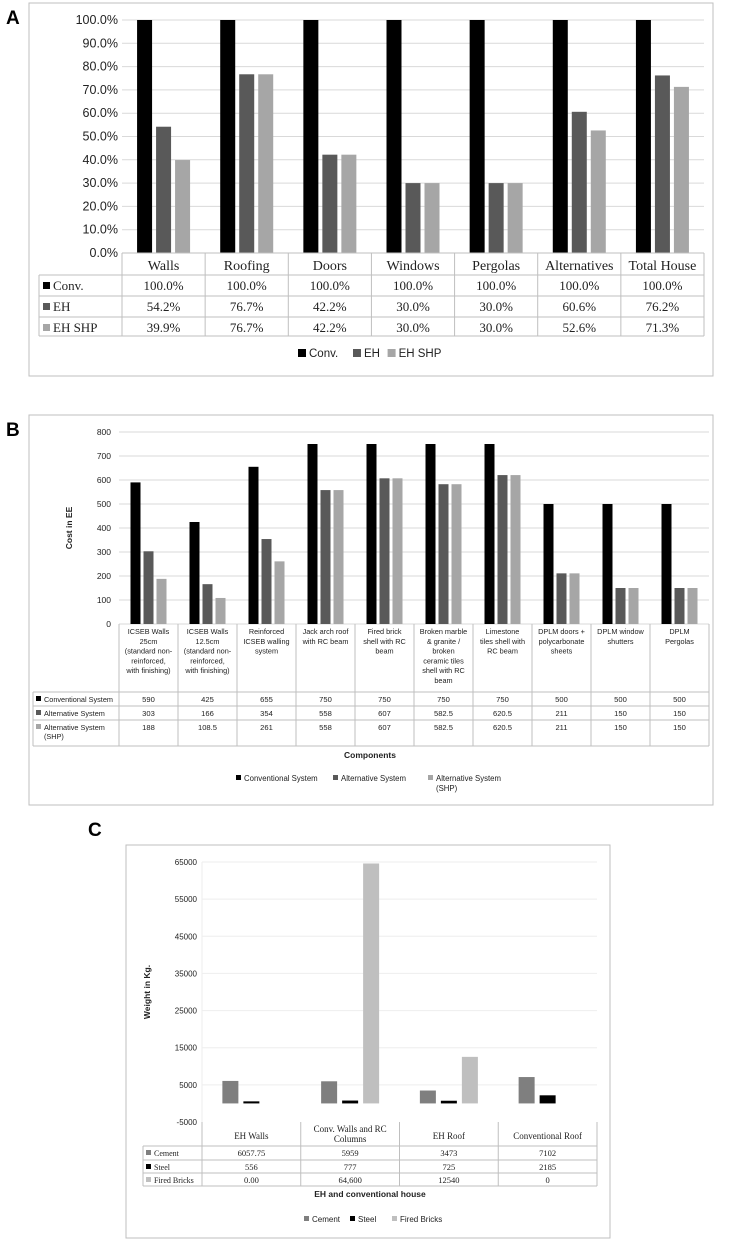 This screenshot has width=733, height=1254. Describe the element at coordinates (207, 713) in the screenshot. I see `table-value: 166` at that location.